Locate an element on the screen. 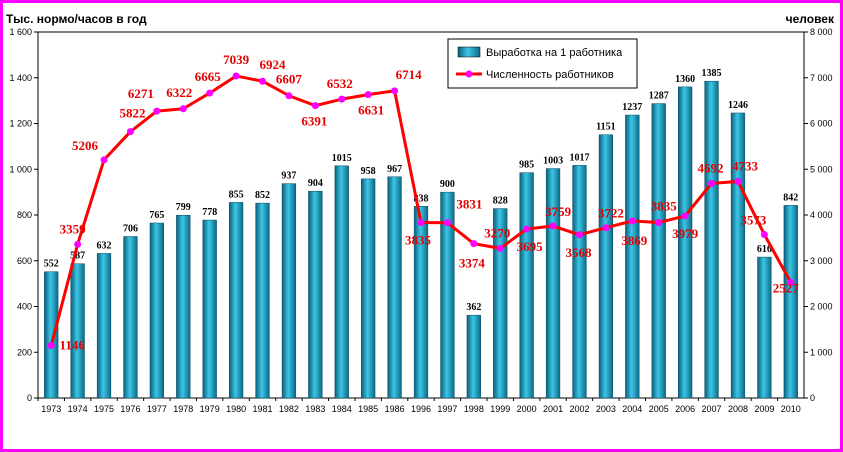  x-tick-label: 1978 is located at coordinates (183, 409).